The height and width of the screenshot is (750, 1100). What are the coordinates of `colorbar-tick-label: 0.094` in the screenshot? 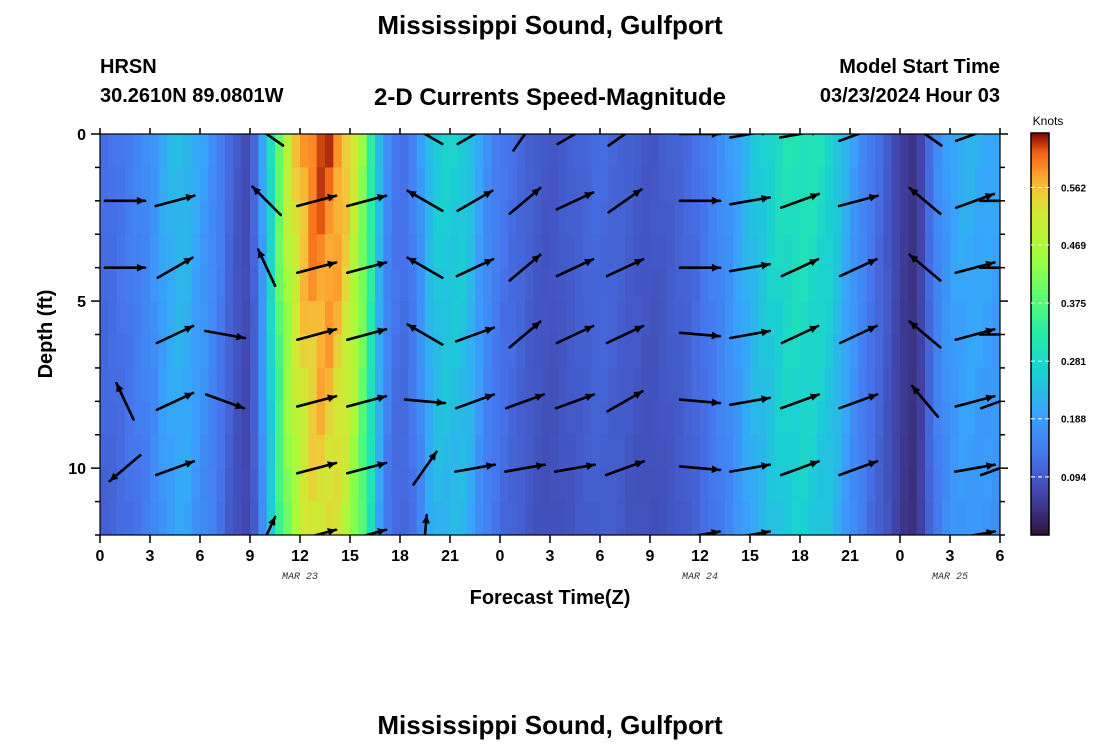 It's located at (1073, 478).